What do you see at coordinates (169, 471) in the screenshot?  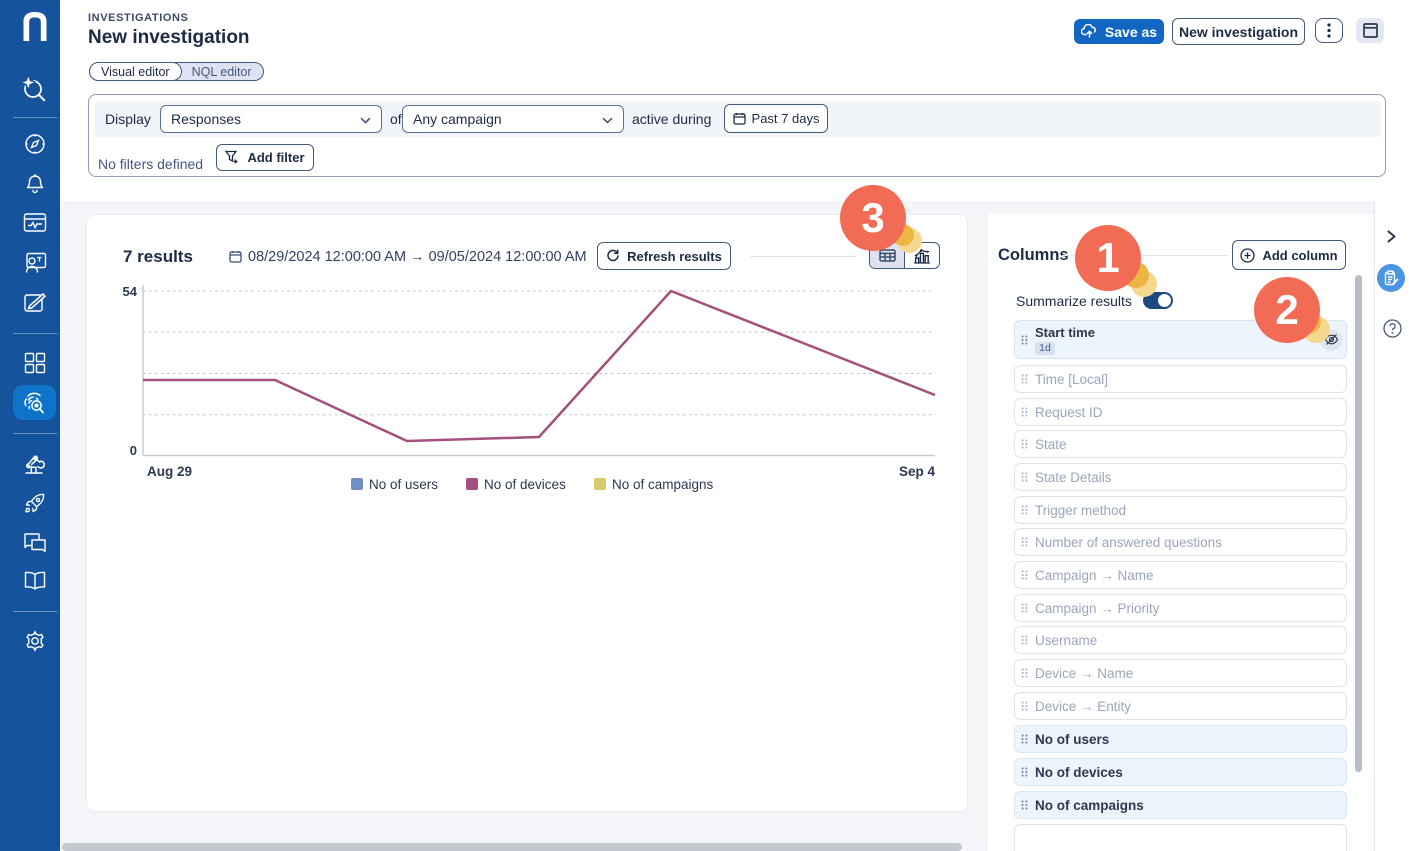 I see `svg-text: Aug 29` at bounding box center [169, 471].